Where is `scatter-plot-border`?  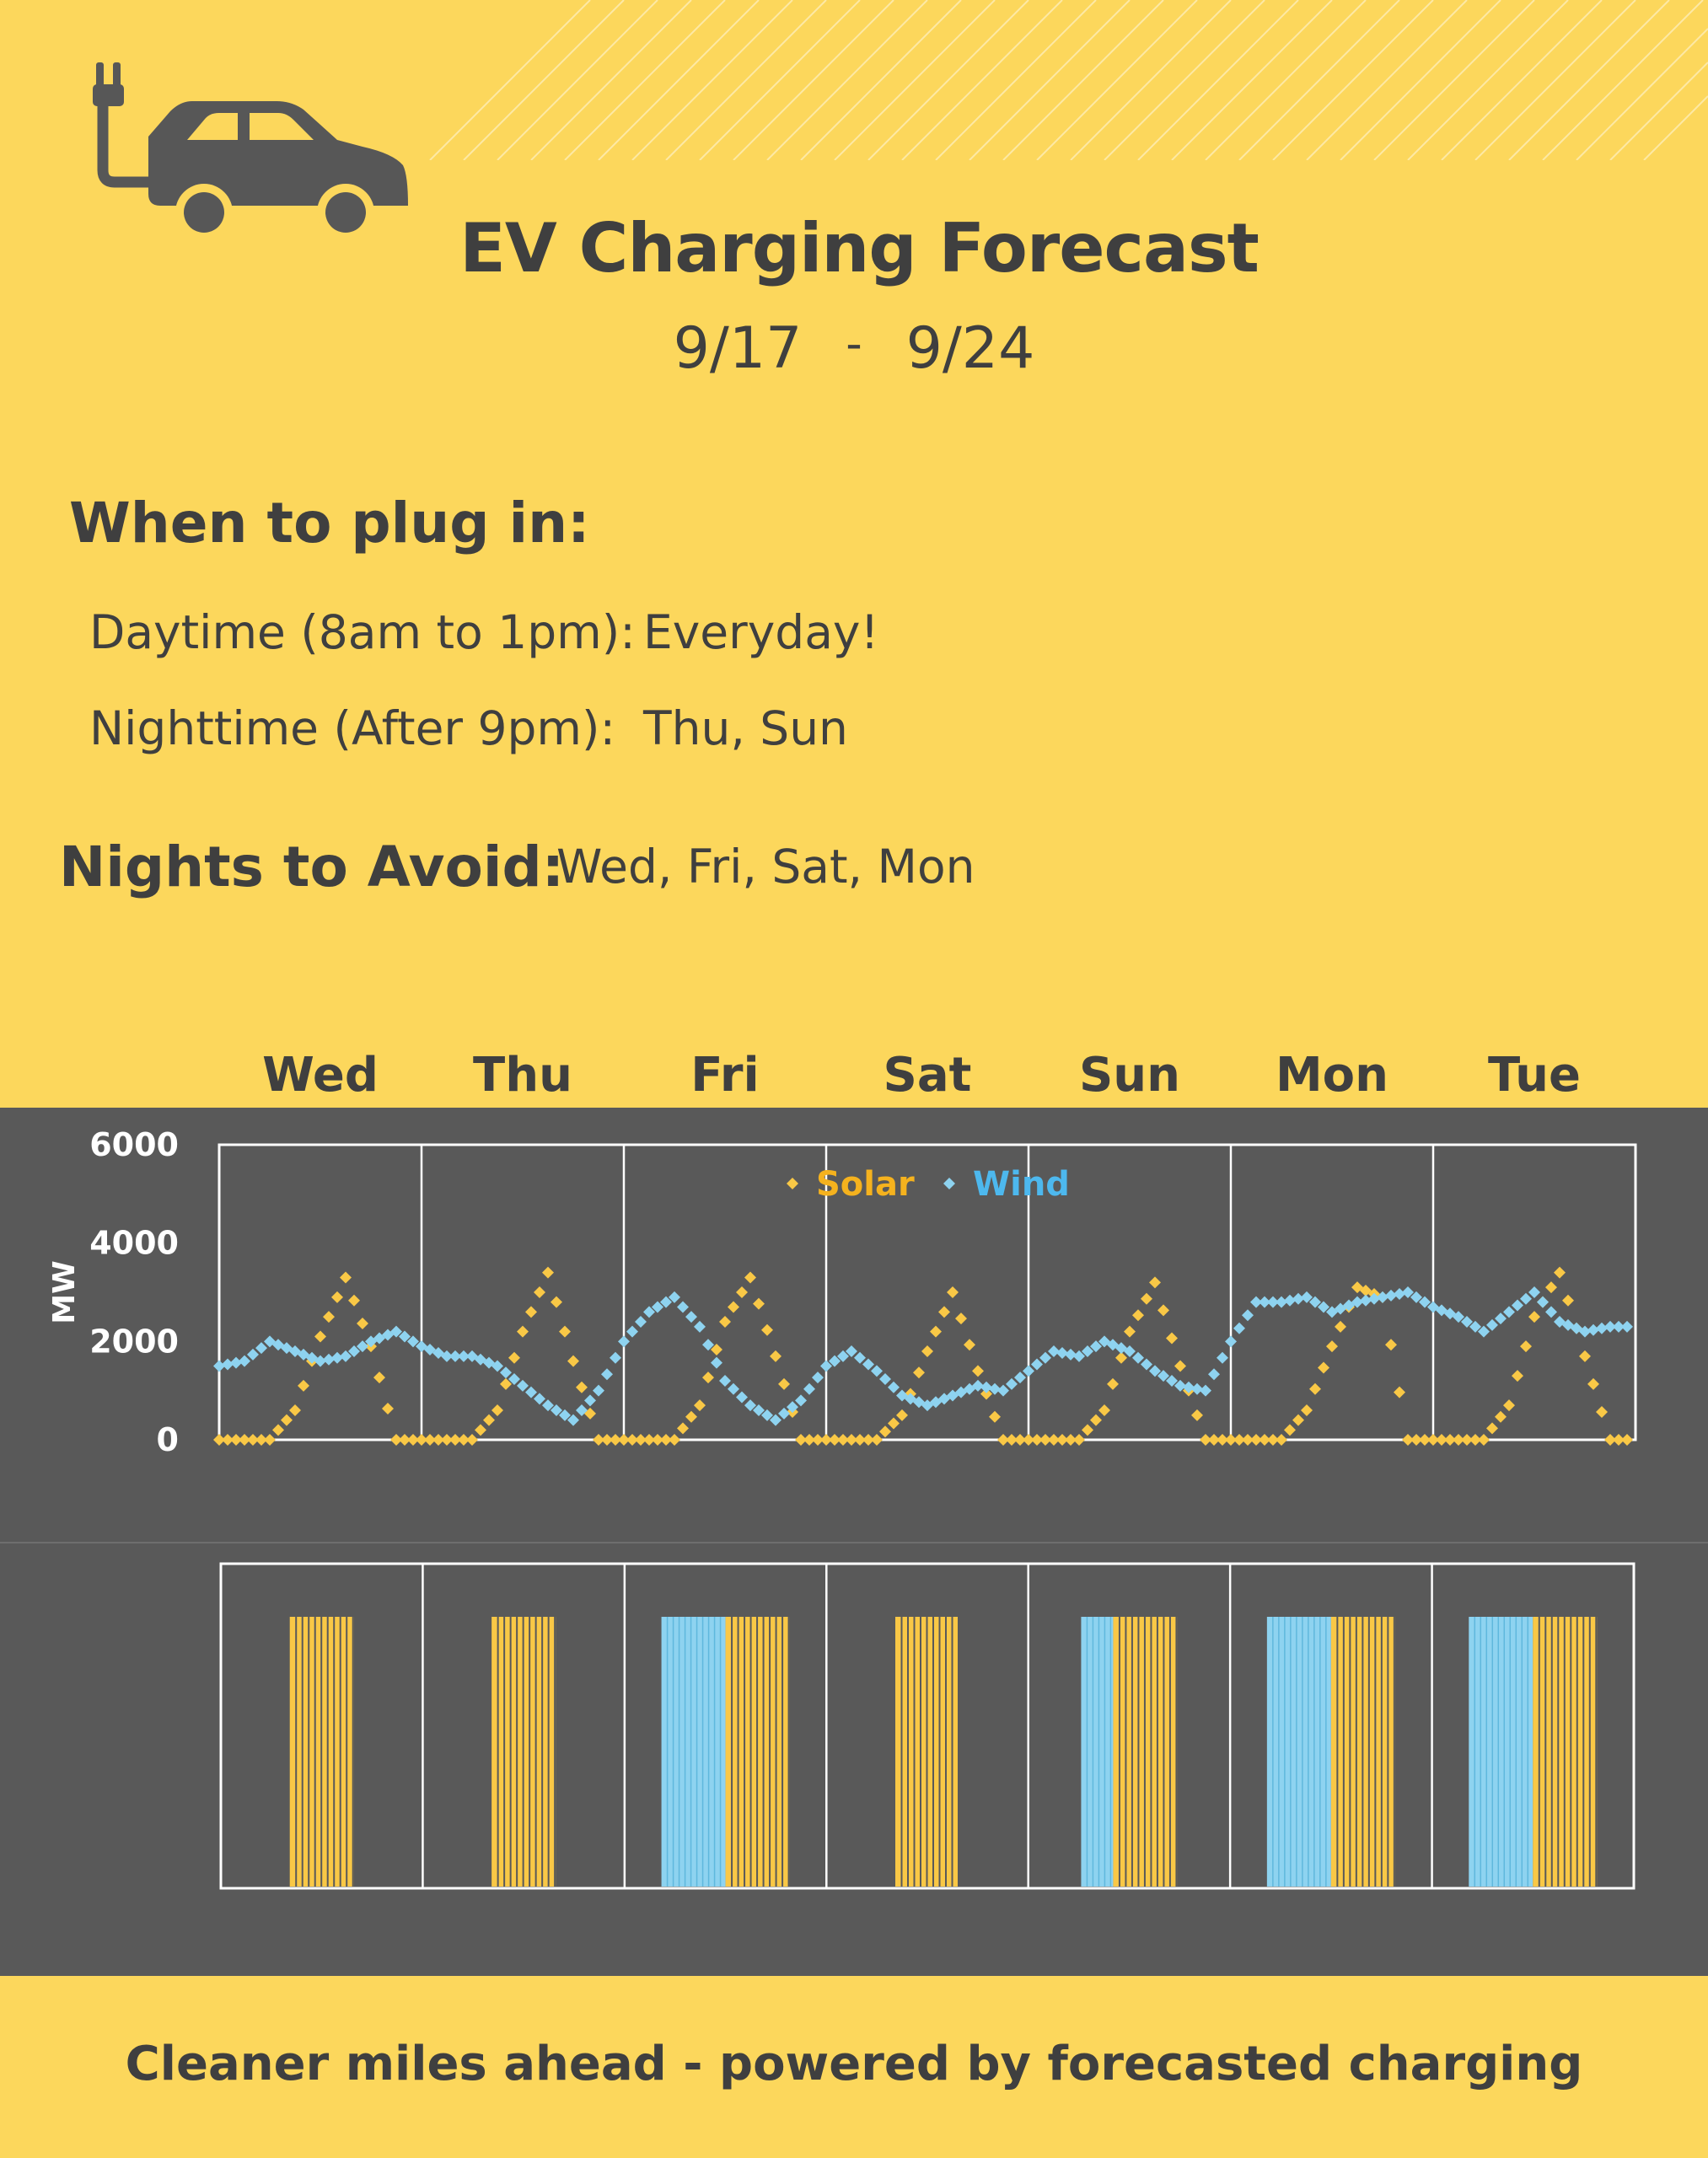
scatter-plot-border is located at coordinates (928, 1292).